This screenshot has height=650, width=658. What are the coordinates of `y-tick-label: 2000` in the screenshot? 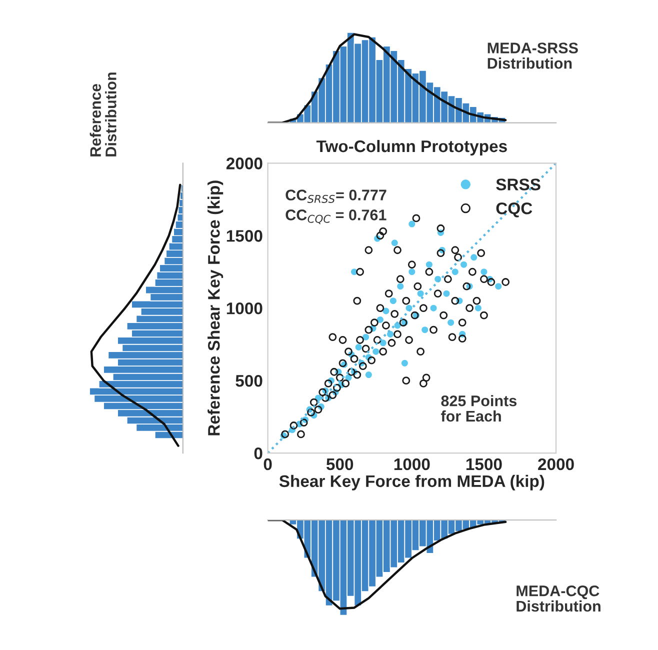 It's located at (244, 164).